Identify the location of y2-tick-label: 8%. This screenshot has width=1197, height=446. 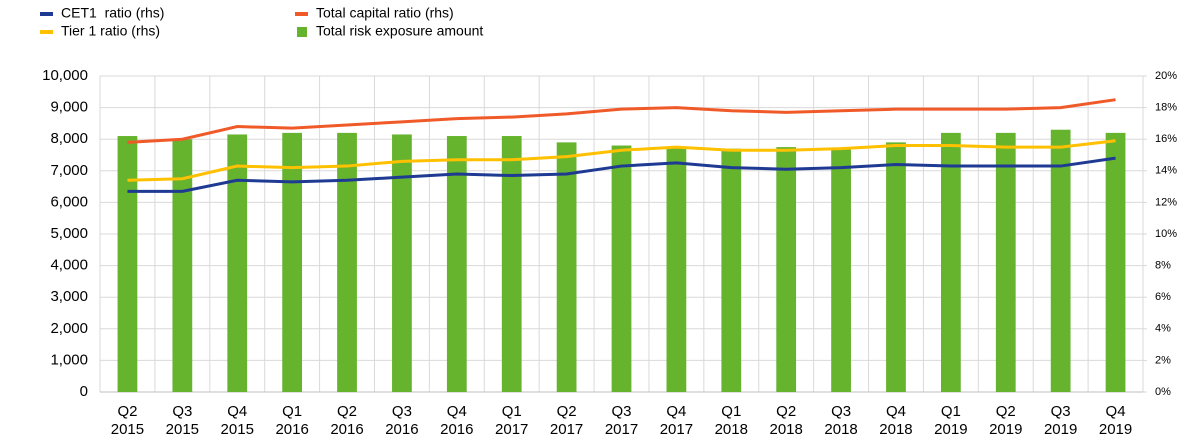
(1163, 266).